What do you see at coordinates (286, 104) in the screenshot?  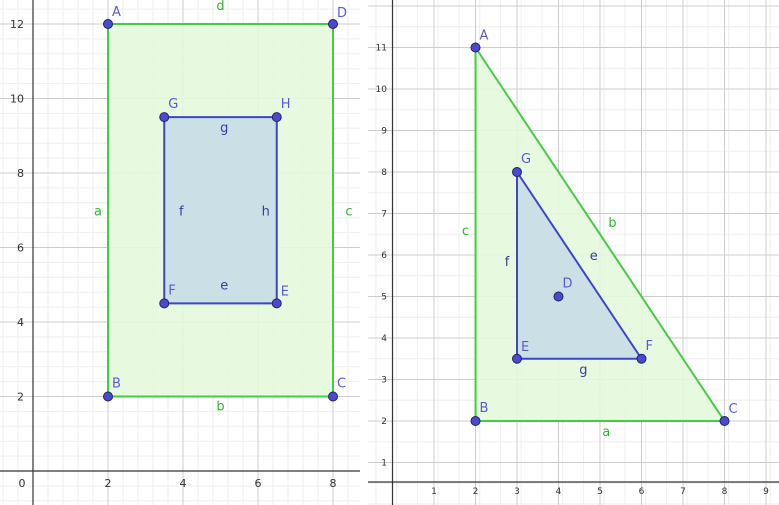 I see `point-label-H: H` at bounding box center [286, 104].